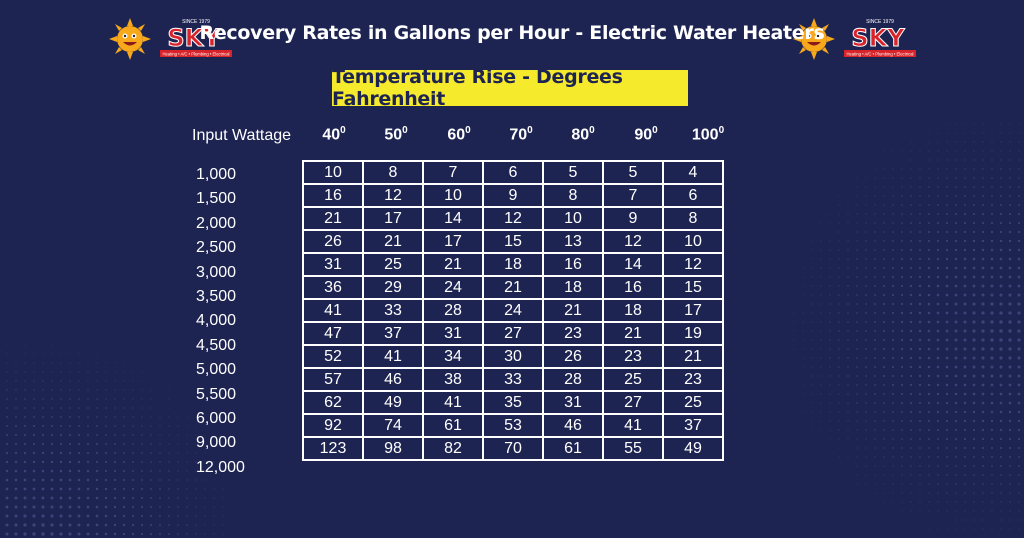 This screenshot has width=1024, height=538. Describe the element at coordinates (396, 134) in the screenshot. I see `column-header-50: 500` at that location.